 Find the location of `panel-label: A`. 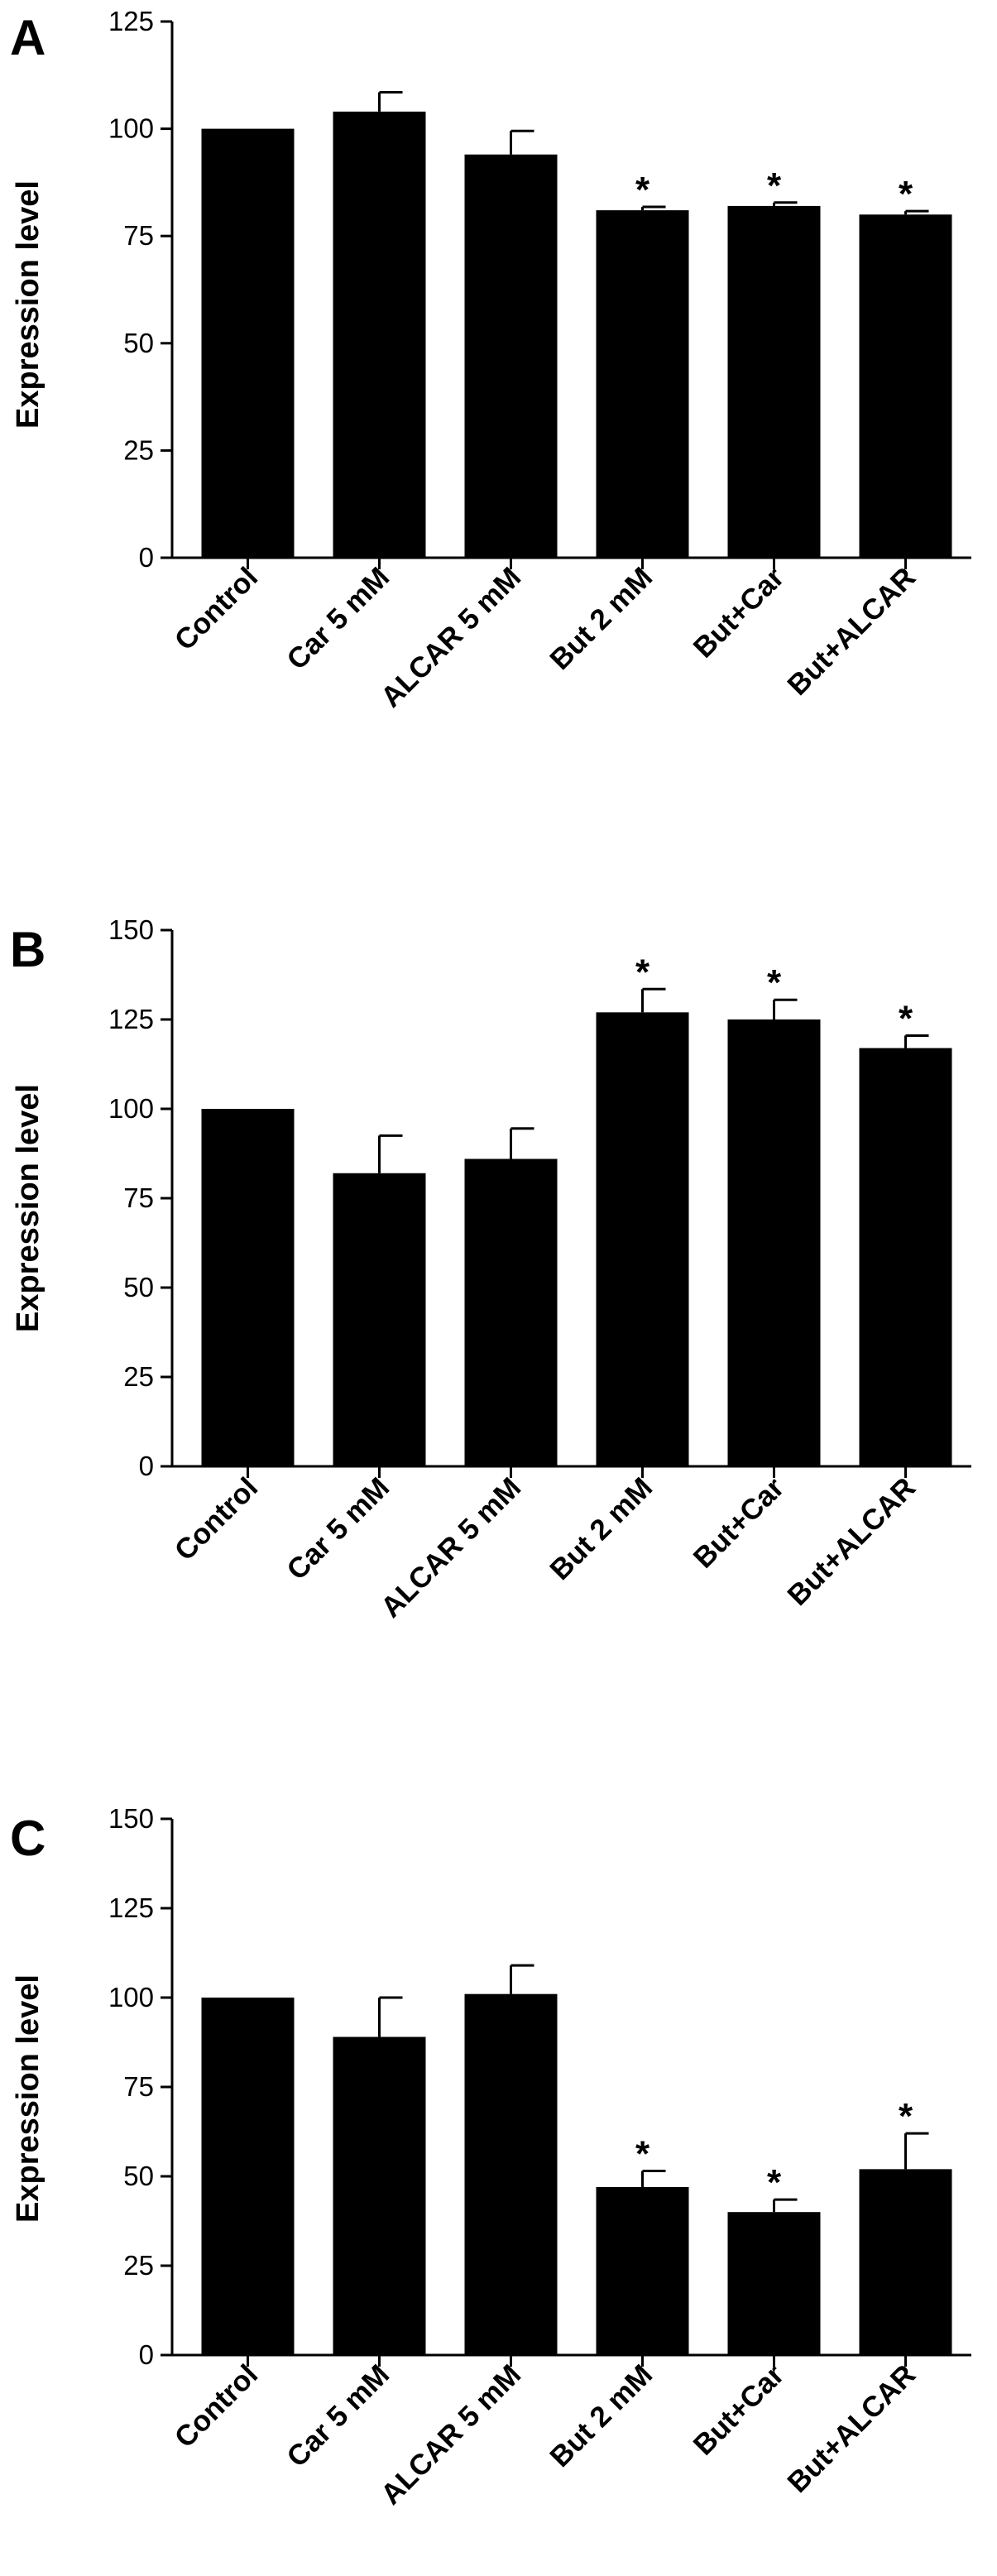

panel-label: A is located at coordinates (28, 38).